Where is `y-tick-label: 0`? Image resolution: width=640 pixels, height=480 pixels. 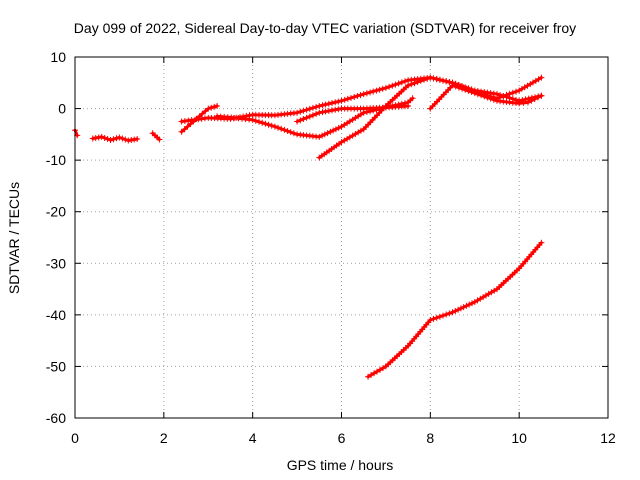
y-tick-label: 0 is located at coordinates (62, 109).